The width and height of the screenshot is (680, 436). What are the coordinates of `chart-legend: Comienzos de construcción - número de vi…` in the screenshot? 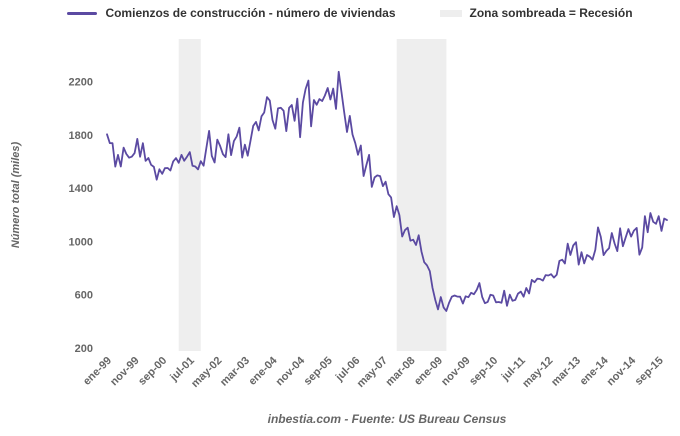 It's located at (350, 13).